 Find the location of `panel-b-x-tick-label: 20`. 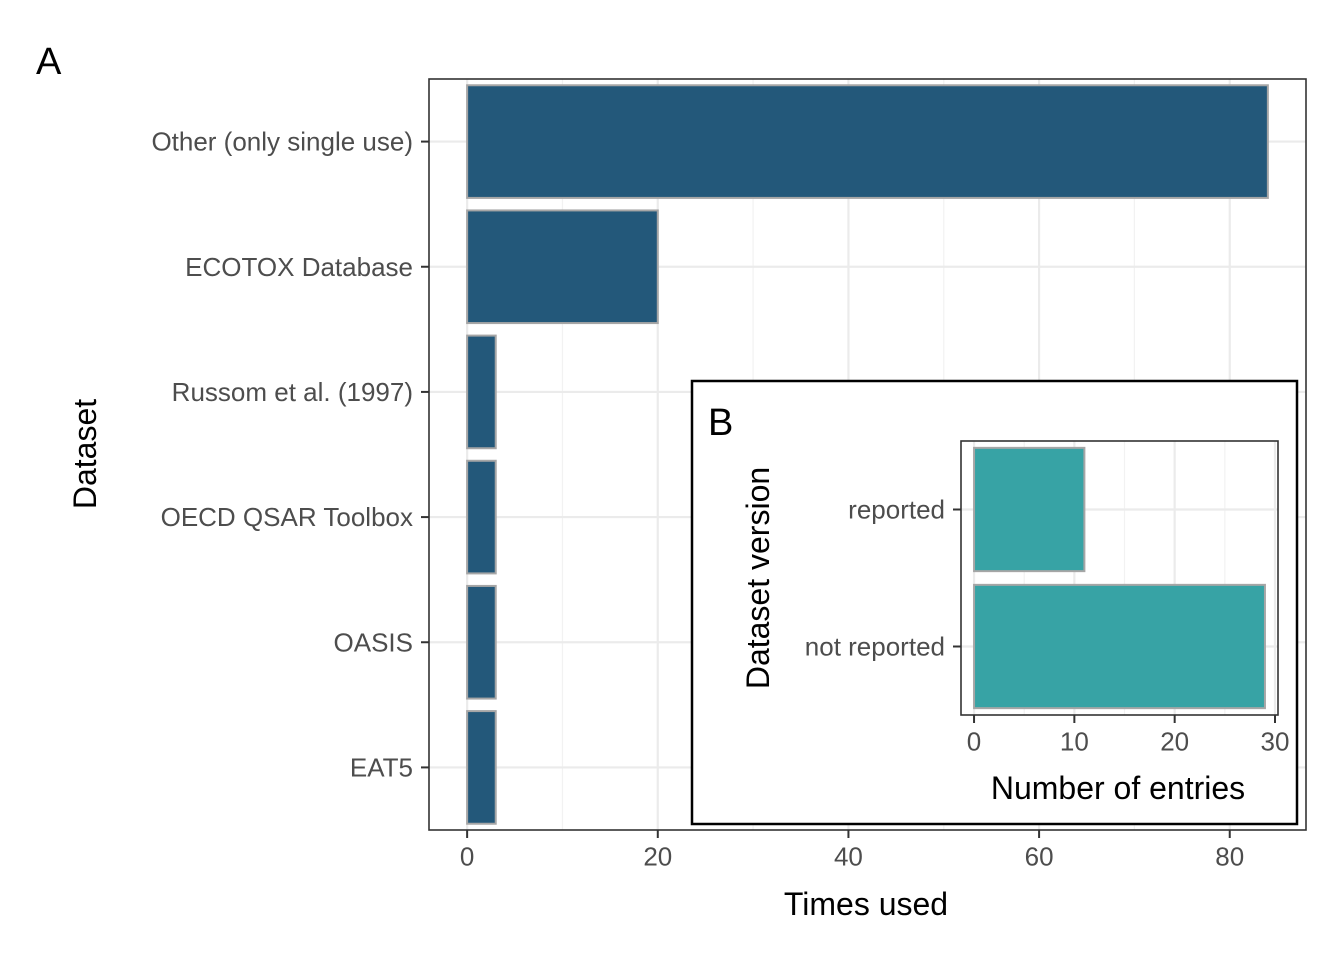

panel-b-x-tick-label: 20 is located at coordinates (1174, 741).